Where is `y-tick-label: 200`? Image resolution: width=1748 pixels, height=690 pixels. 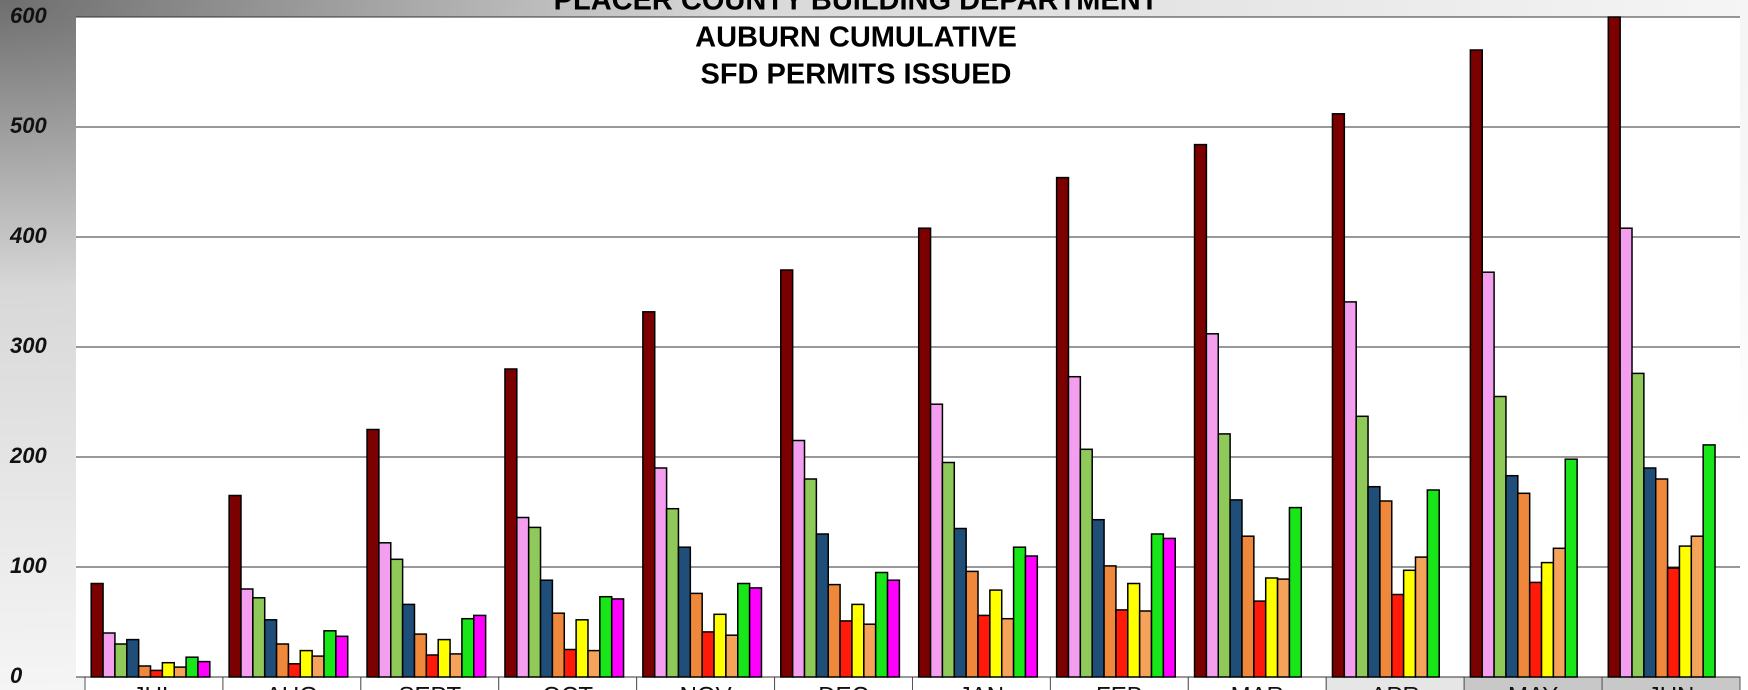 y-tick-label: 200 is located at coordinates (28, 455).